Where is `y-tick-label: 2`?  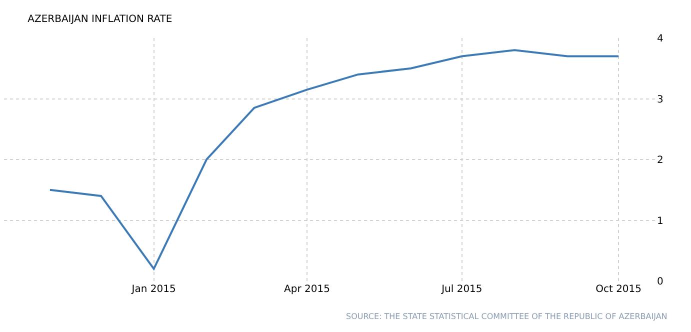
y-tick-label: 2 is located at coordinates (660, 160).